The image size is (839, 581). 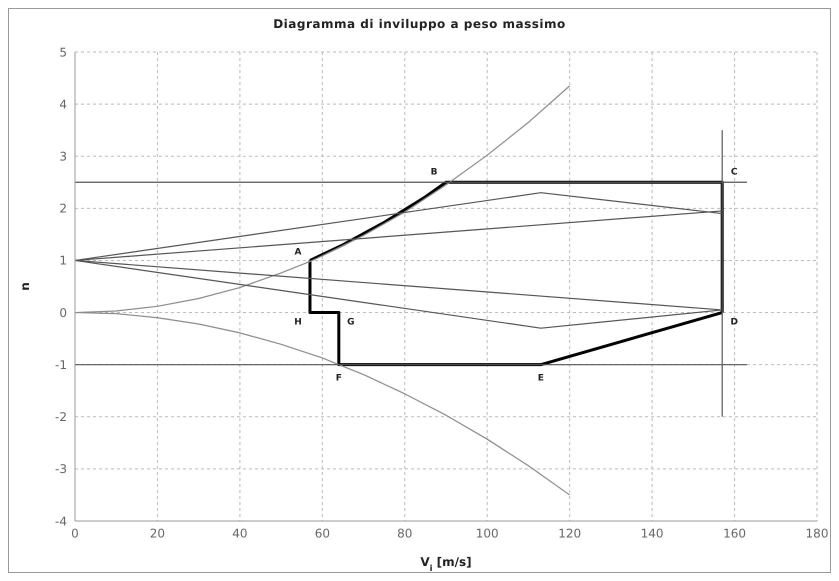 I want to click on x-axis-title: V$_{i}$ [m/s], so click(x=446, y=564).